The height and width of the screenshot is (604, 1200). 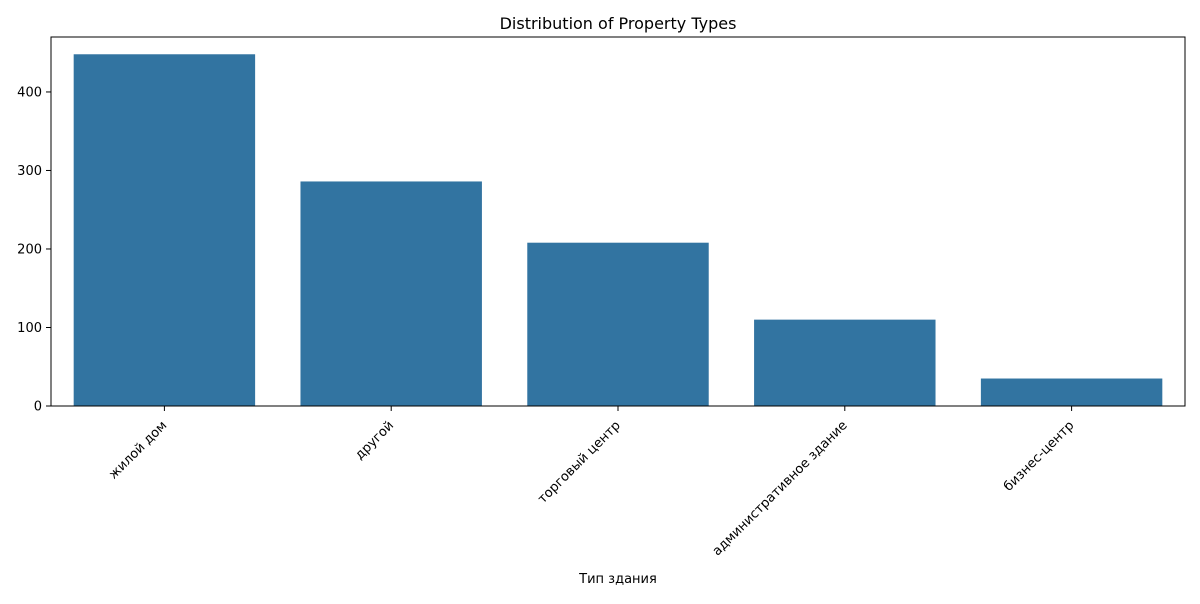 I want to click on chart-title: Distribution of Property Types, so click(x=618, y=23).